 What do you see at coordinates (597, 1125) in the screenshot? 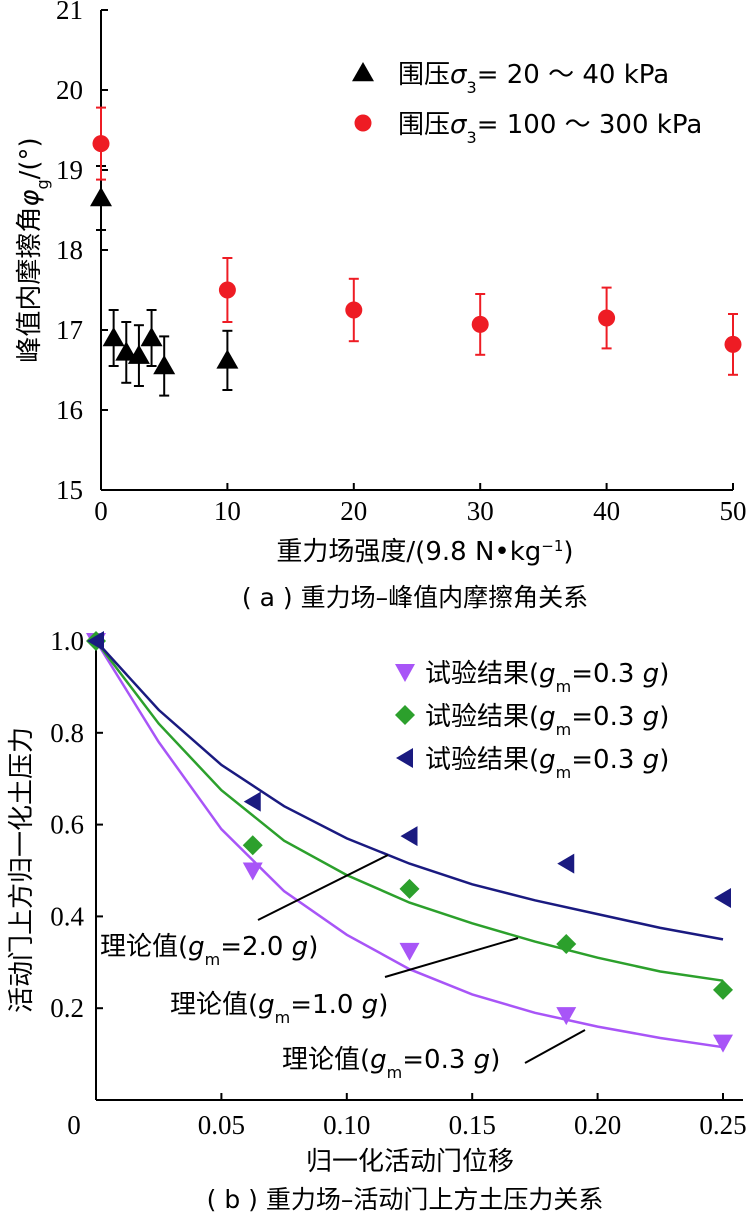
I see `x-tick-label-b: 0.20` at bounding box center [597, 1125].